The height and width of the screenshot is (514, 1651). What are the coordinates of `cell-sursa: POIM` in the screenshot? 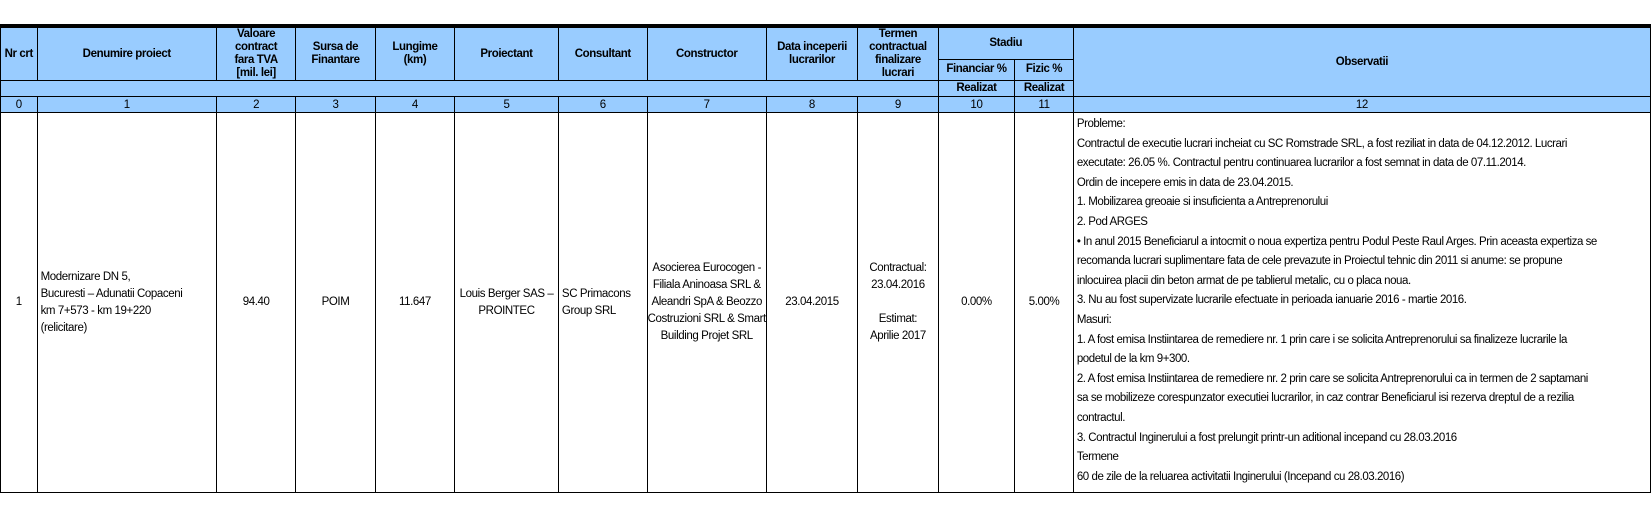 It's located at (335, 302).